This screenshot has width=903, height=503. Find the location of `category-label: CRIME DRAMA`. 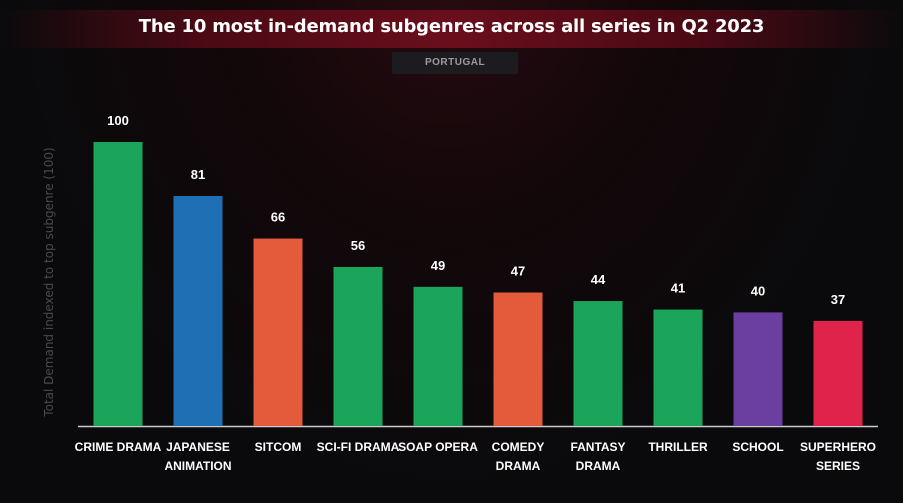

category-label: CRIME DRAMA is located at coordinates (118, 447).